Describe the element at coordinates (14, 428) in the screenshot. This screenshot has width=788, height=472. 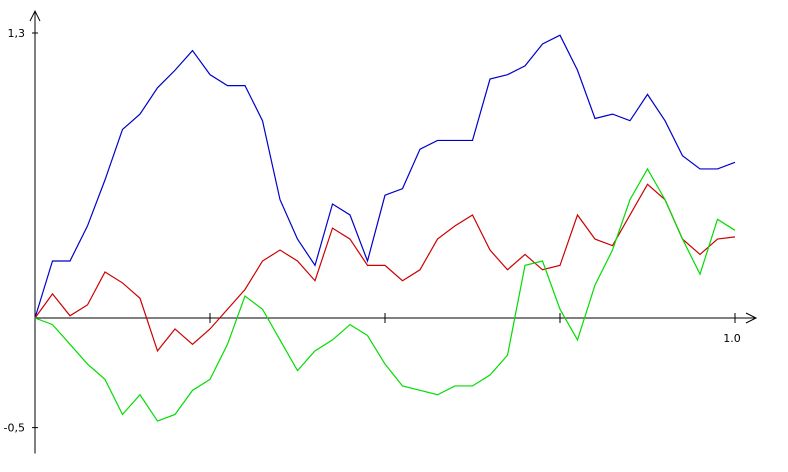
I see `y-tick-label: -0,5` at that location.